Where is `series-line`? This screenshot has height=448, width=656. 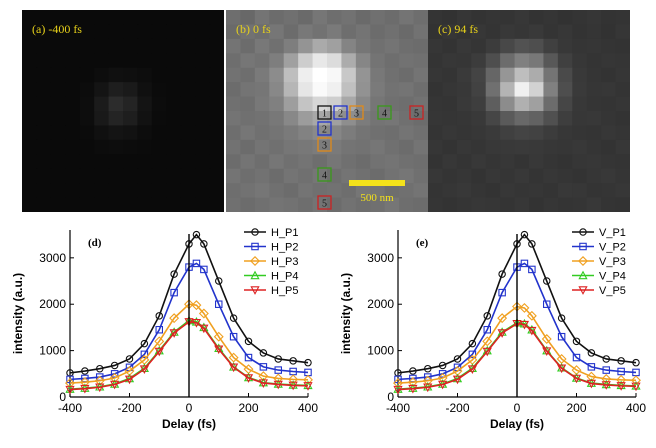
series-line is located at coordinates (189, 303).